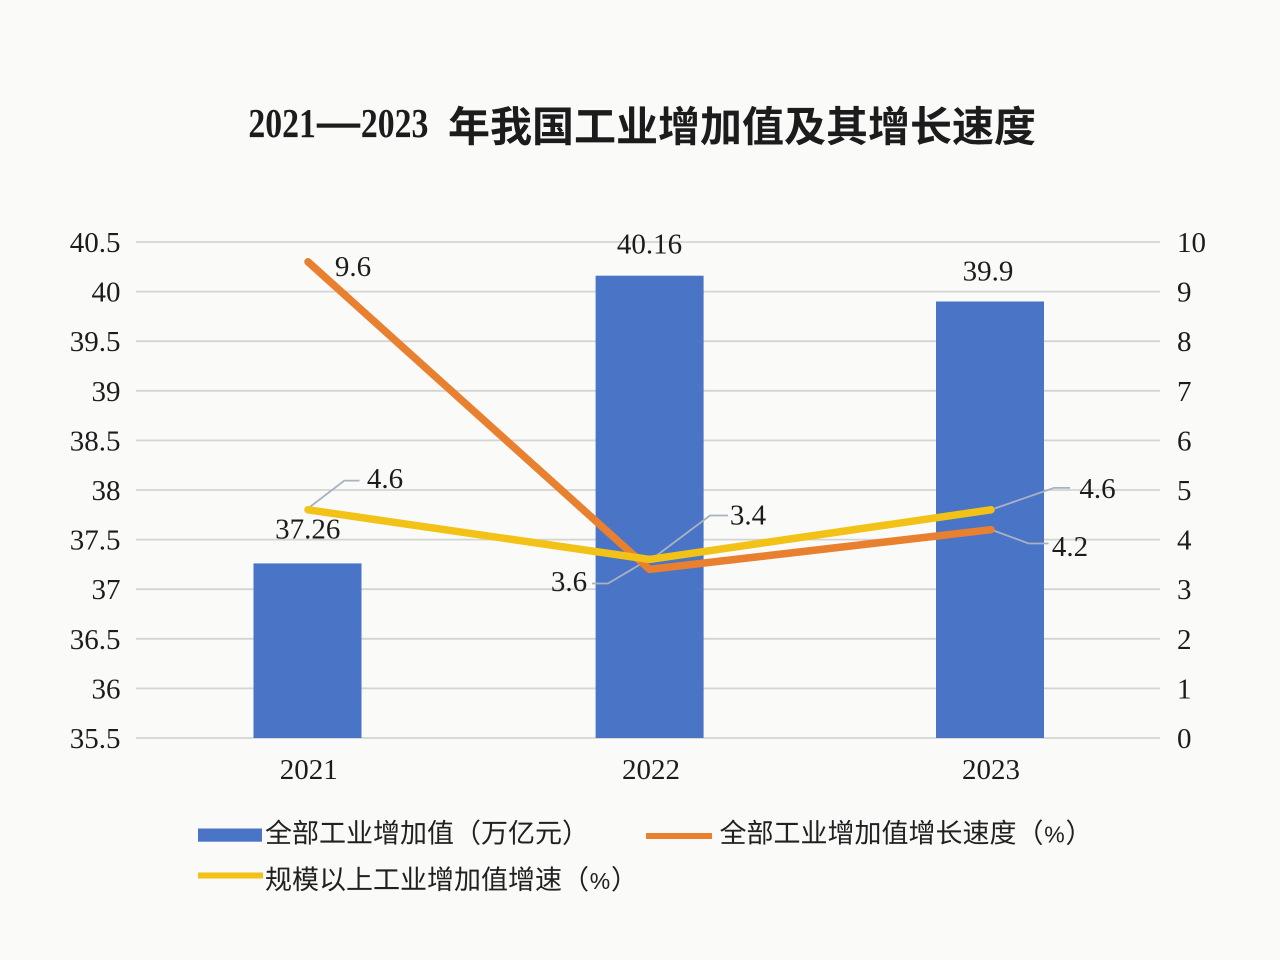  I want to click on svg-text: 6, so click(1184, 441).